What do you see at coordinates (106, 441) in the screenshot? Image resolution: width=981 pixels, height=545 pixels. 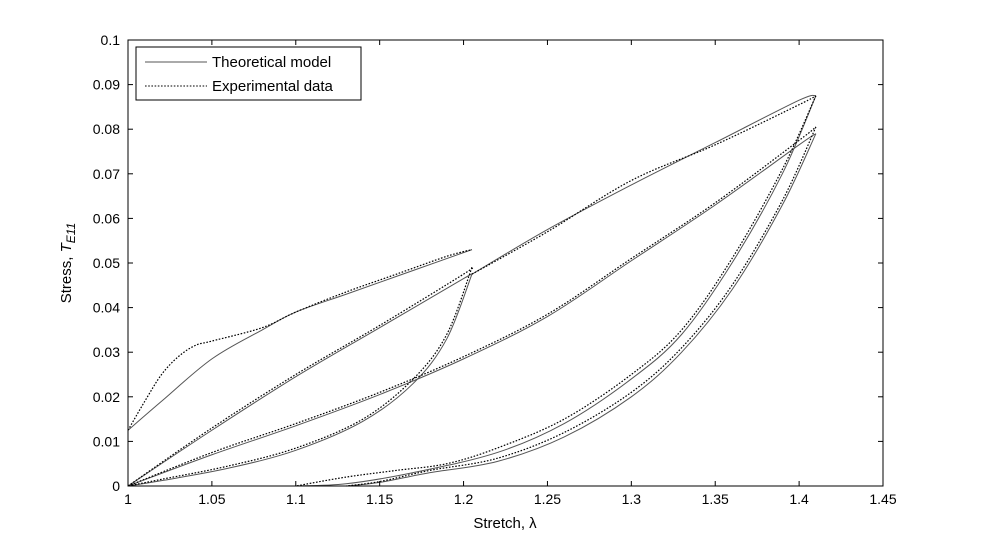 I see `y-tick-label: 0.01` at bounding box center [106, 441].